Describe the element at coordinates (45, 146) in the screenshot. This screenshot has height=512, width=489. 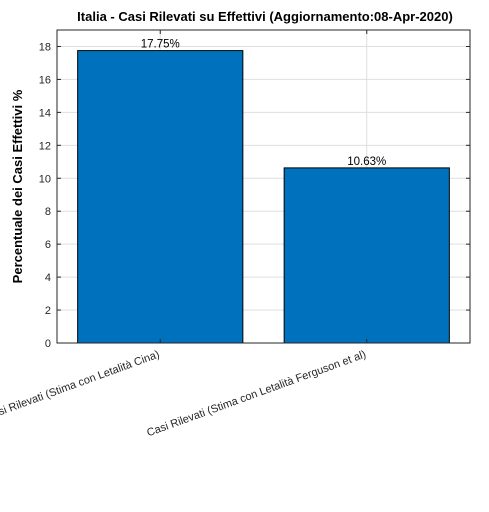
I see `y-tick-label: 12` at that location.